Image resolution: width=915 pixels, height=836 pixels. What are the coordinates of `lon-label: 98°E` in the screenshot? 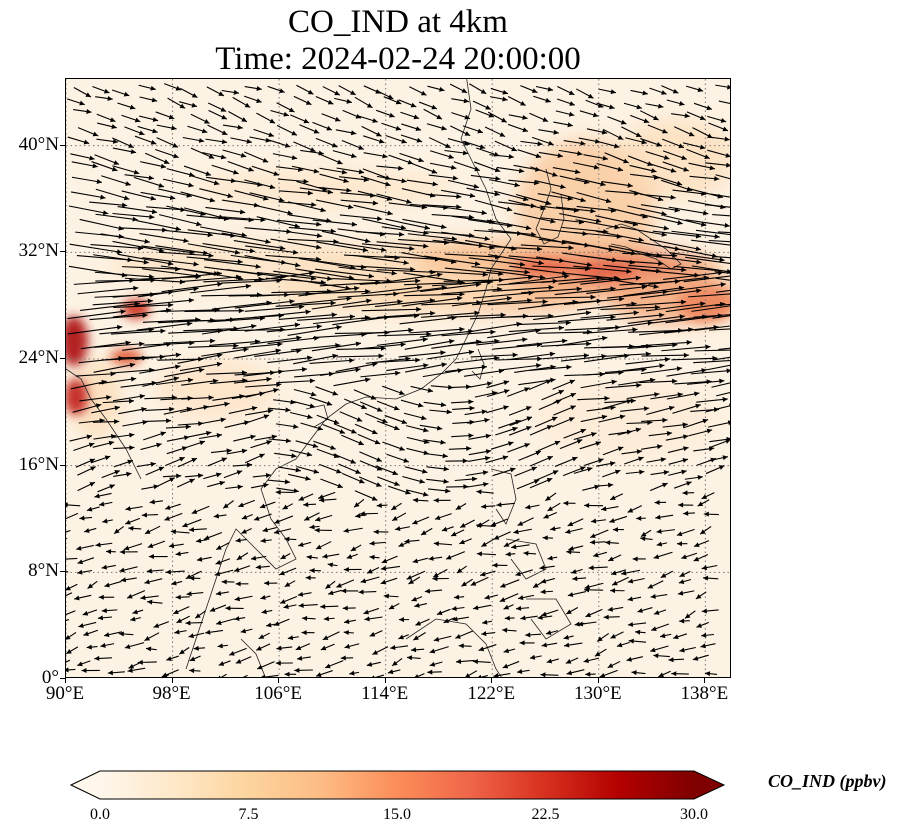 It's located at (171, 693).